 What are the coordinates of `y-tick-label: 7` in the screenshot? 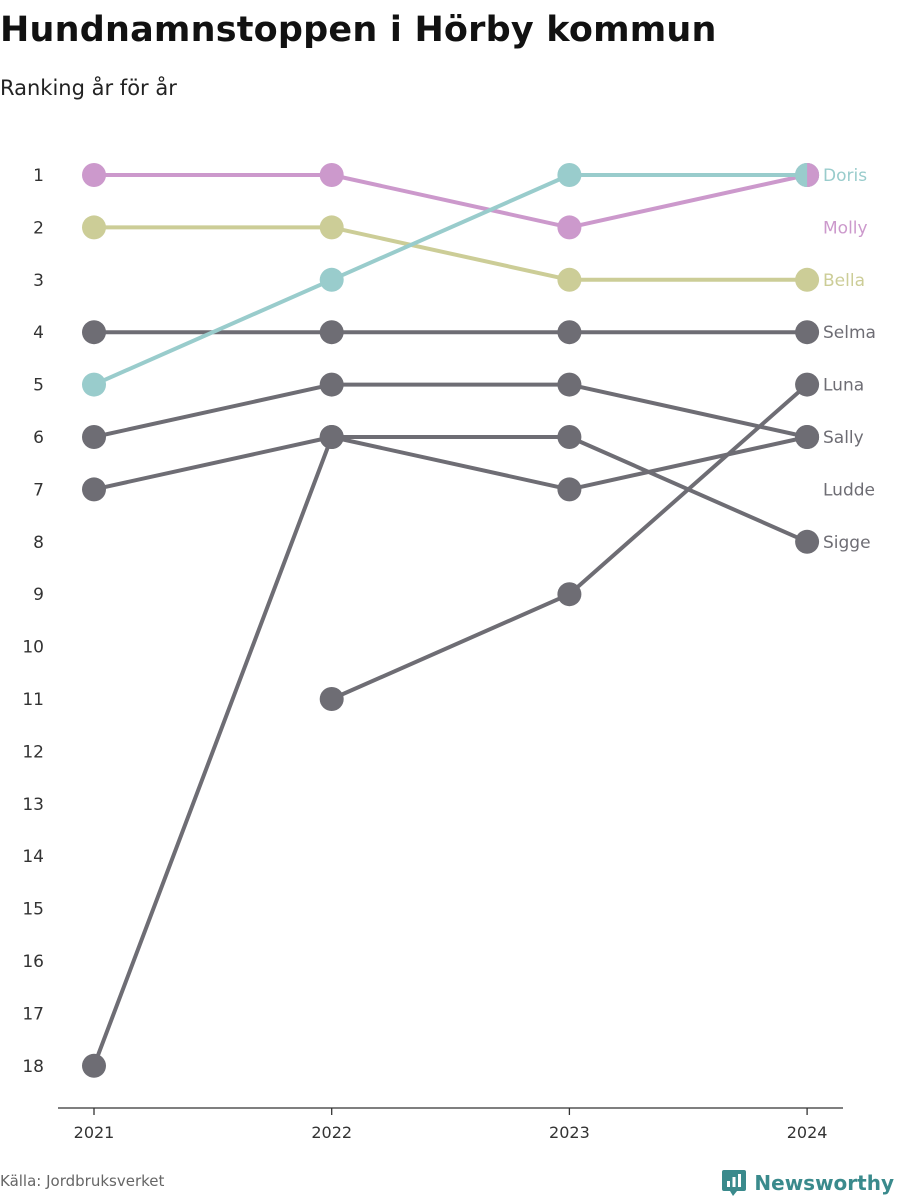 It's located at (38, 490).